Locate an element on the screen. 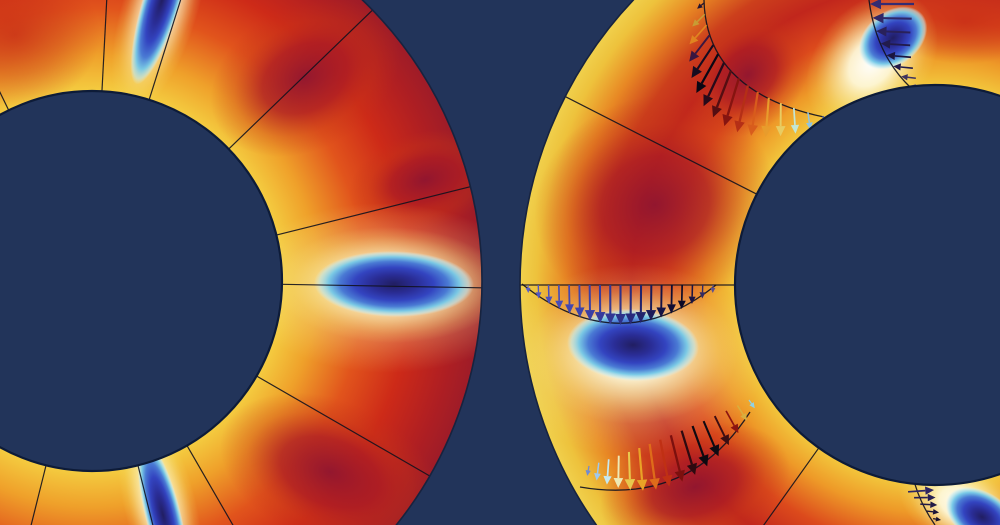  bottom-magnet-arrows is located at coordinates (670, 445).